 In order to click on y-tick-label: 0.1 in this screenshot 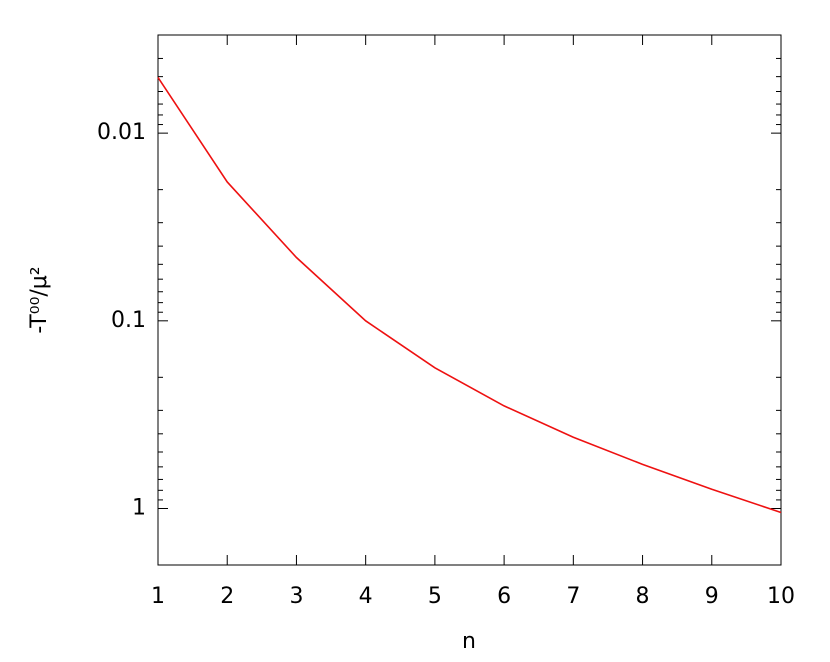, I will do `click(128, 320)`.